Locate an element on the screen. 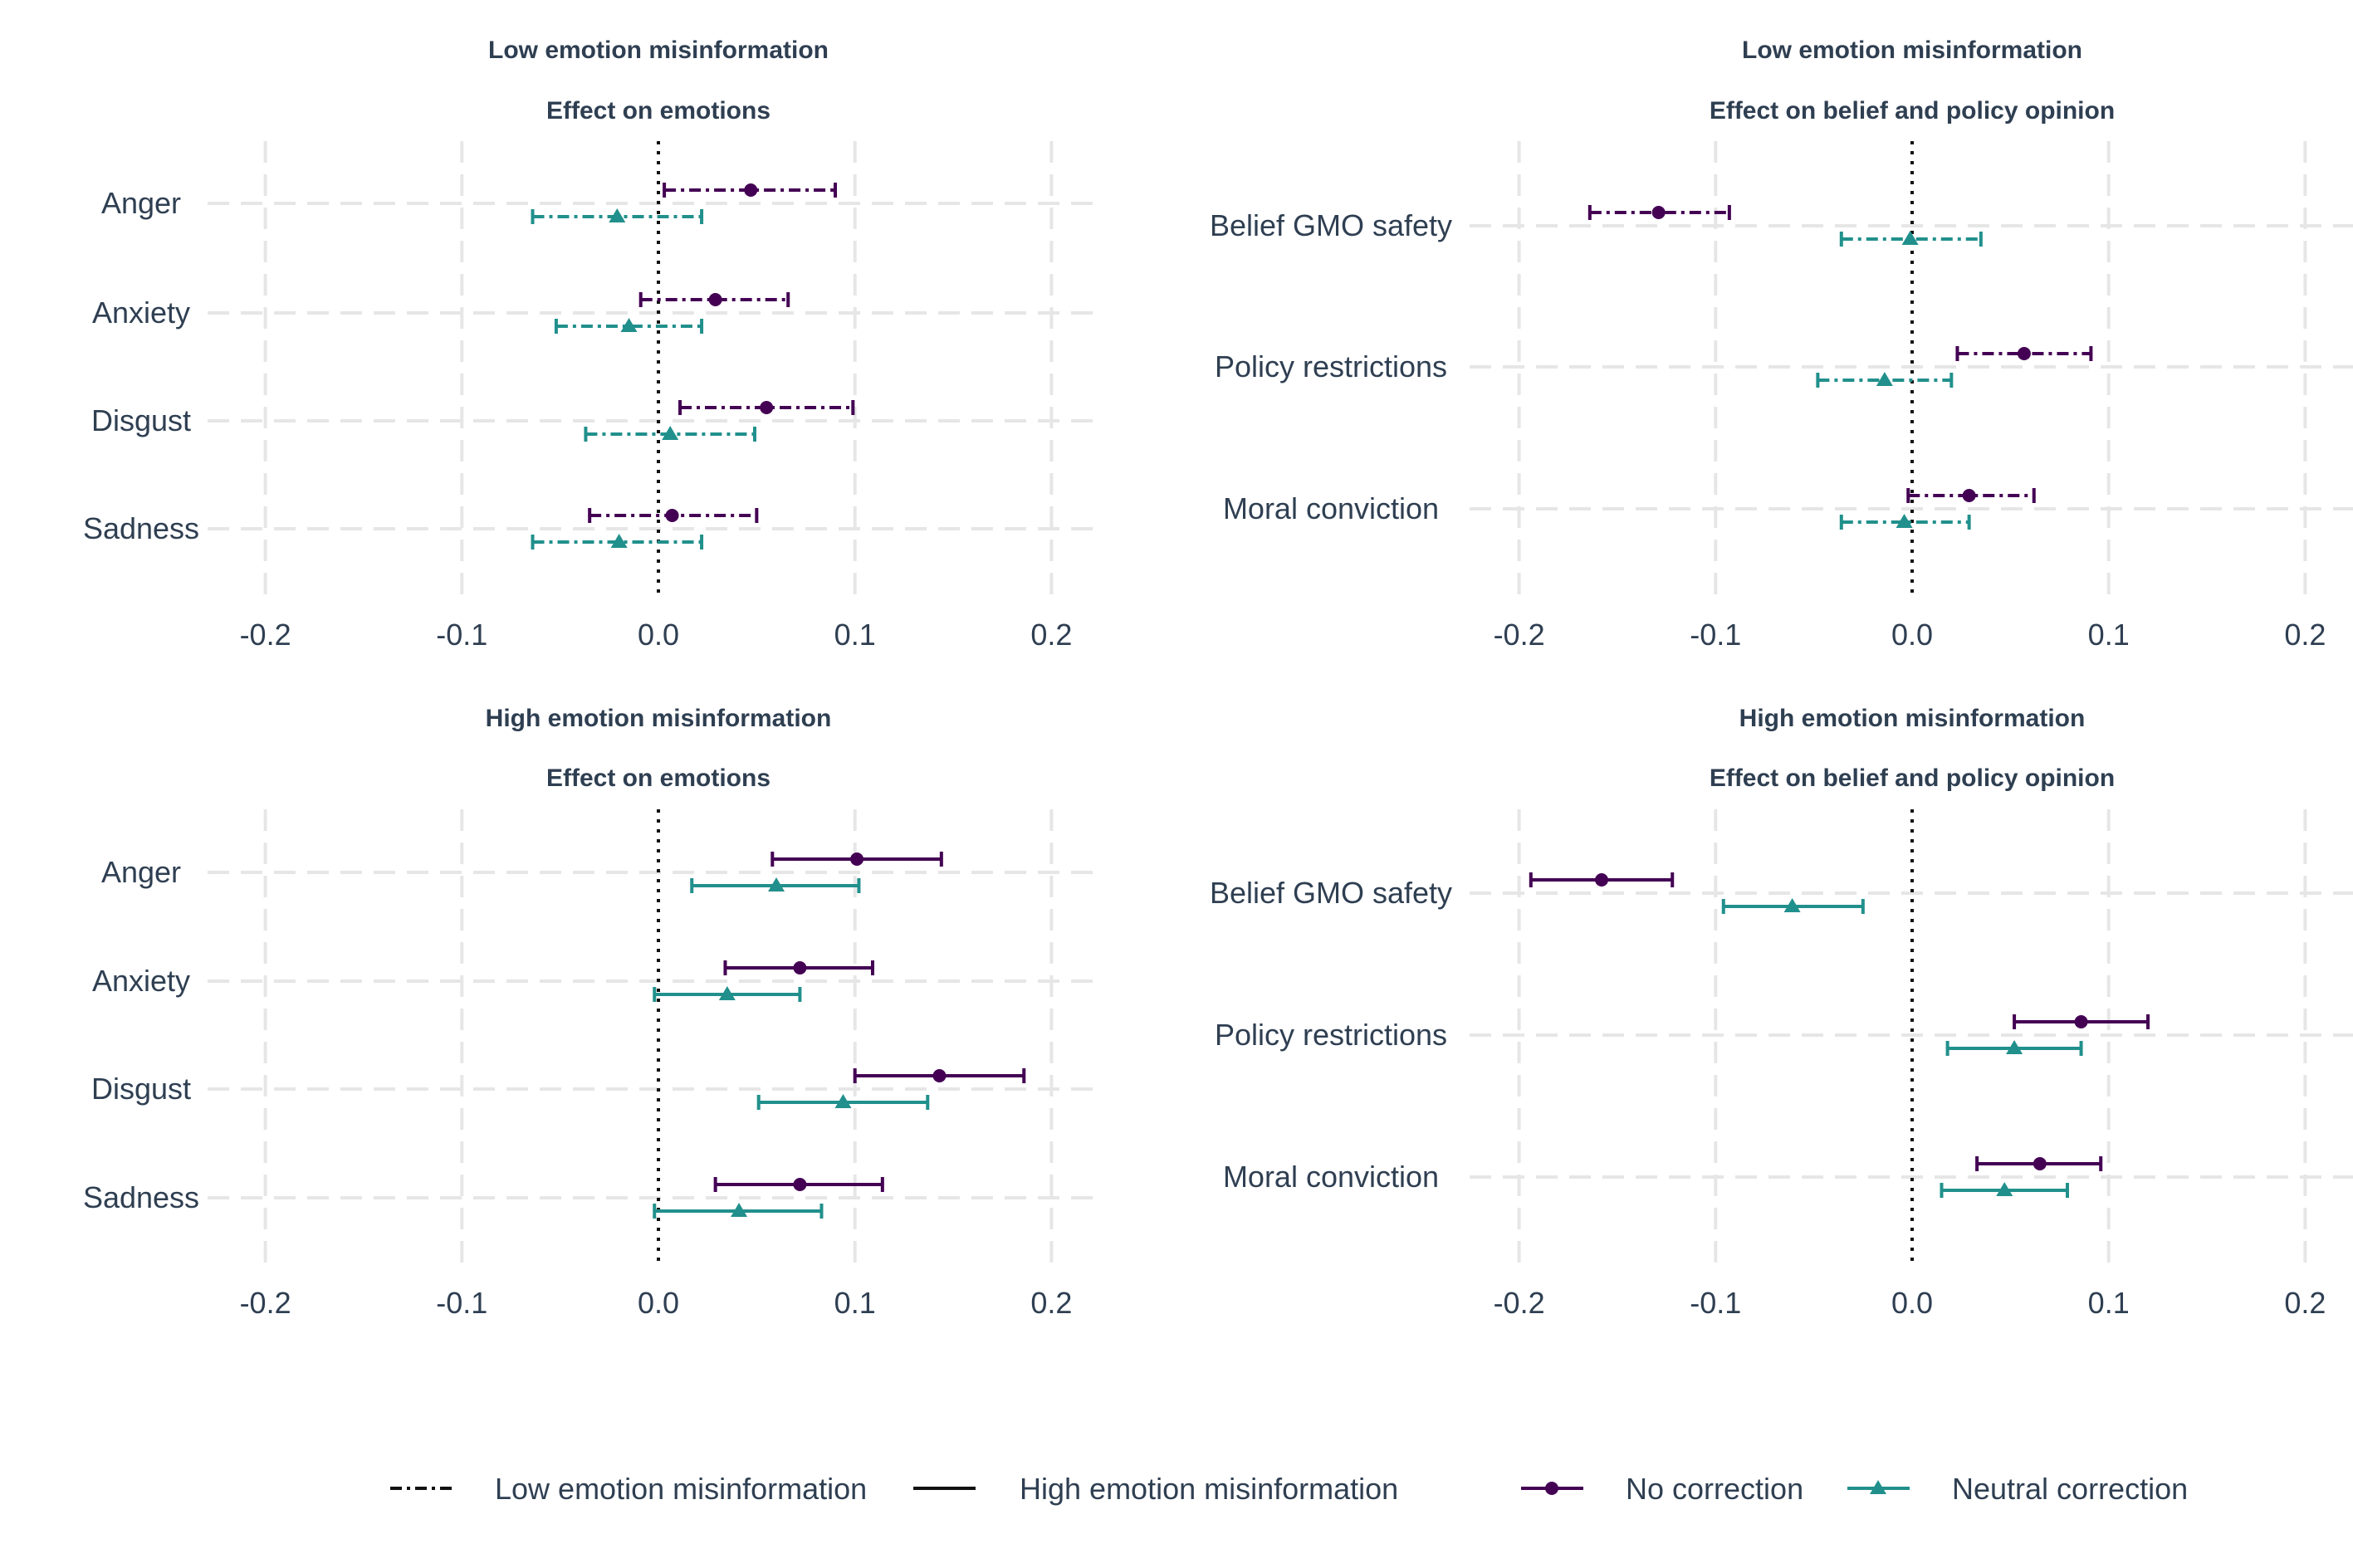 The image size is (2353, 1568). legend-key-neutral-correction is located at coordinates (1878, 1487).